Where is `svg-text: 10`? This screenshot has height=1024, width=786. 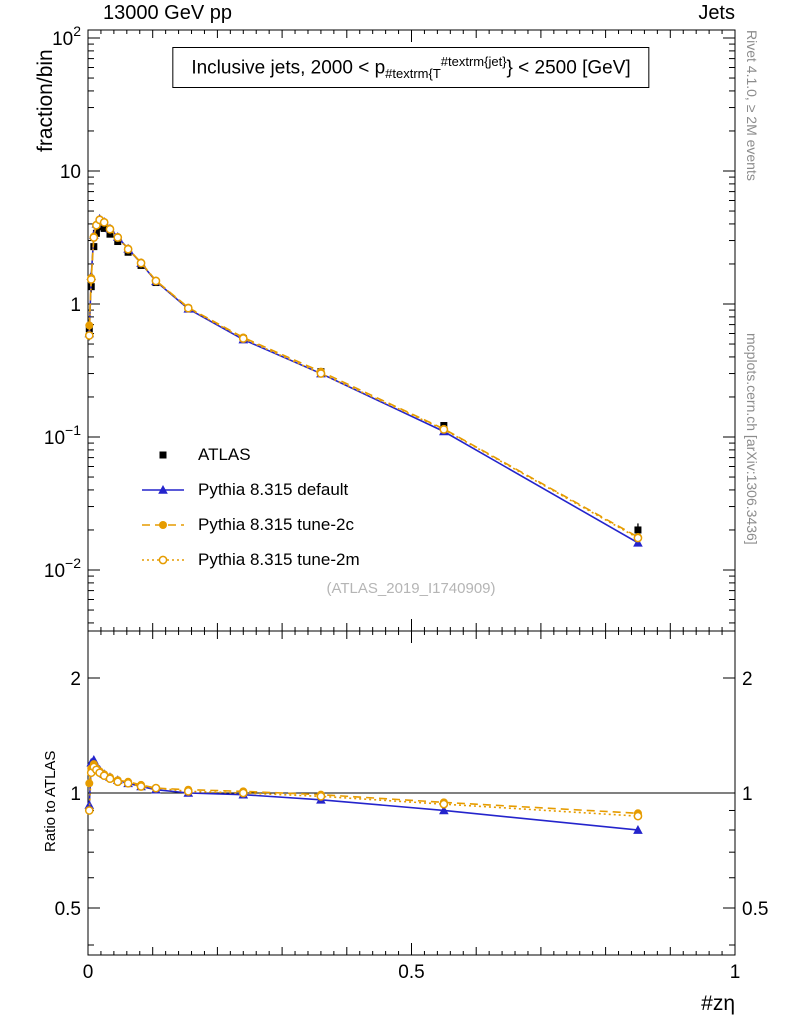
svg-text: 10 is located at coordinates (70, 172).